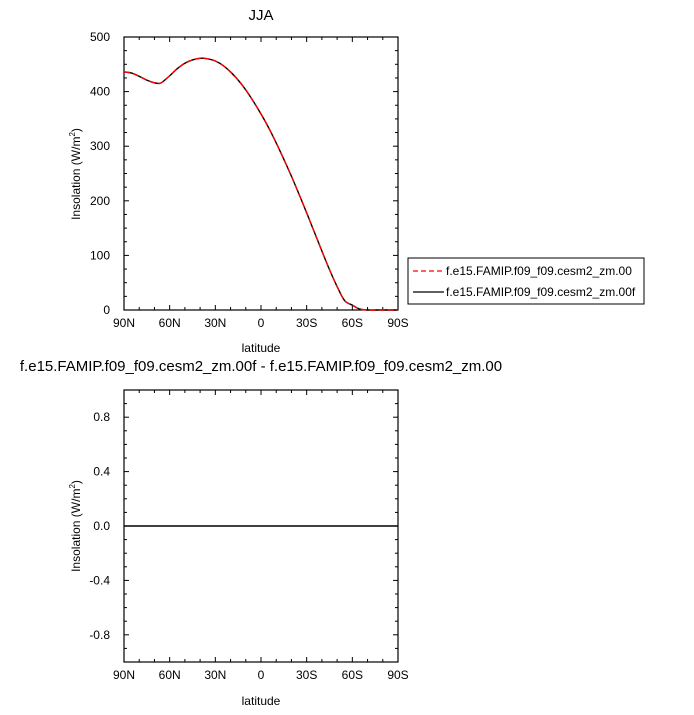 This screenshot has height=715, width=694. What do you see at coordinates (261, 348) in the screenshot?
I see `chart-top-x-axis-label: latitude` at bounding box center [261, 348].